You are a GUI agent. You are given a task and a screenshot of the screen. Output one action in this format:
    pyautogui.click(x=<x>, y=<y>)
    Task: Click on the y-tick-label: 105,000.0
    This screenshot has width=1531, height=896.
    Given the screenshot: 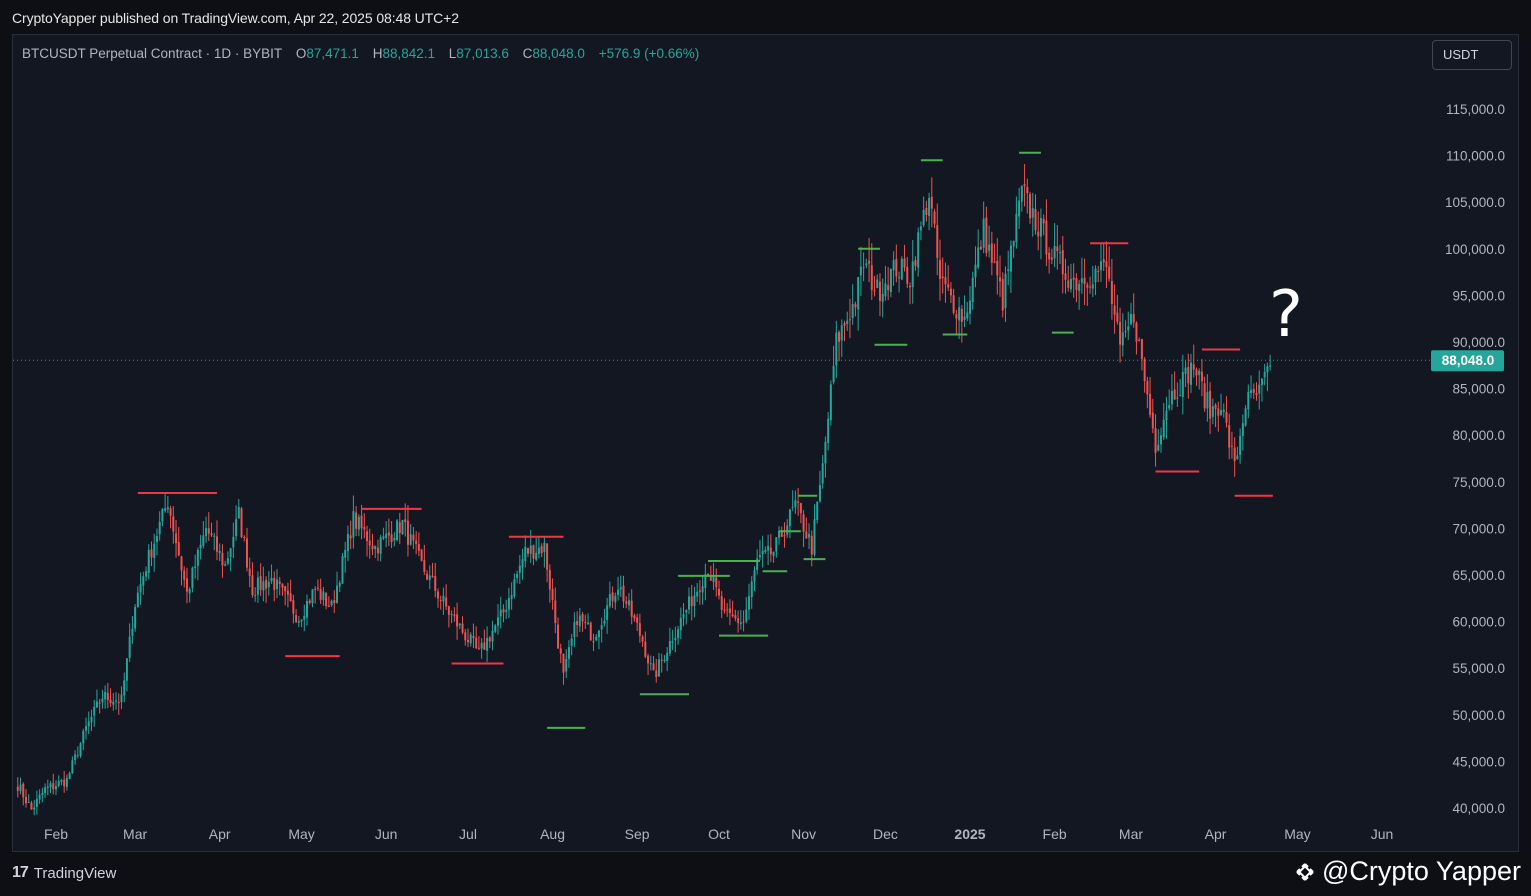 What is the action you would take?
    pyautogui.click(x=1475, y=202)
    